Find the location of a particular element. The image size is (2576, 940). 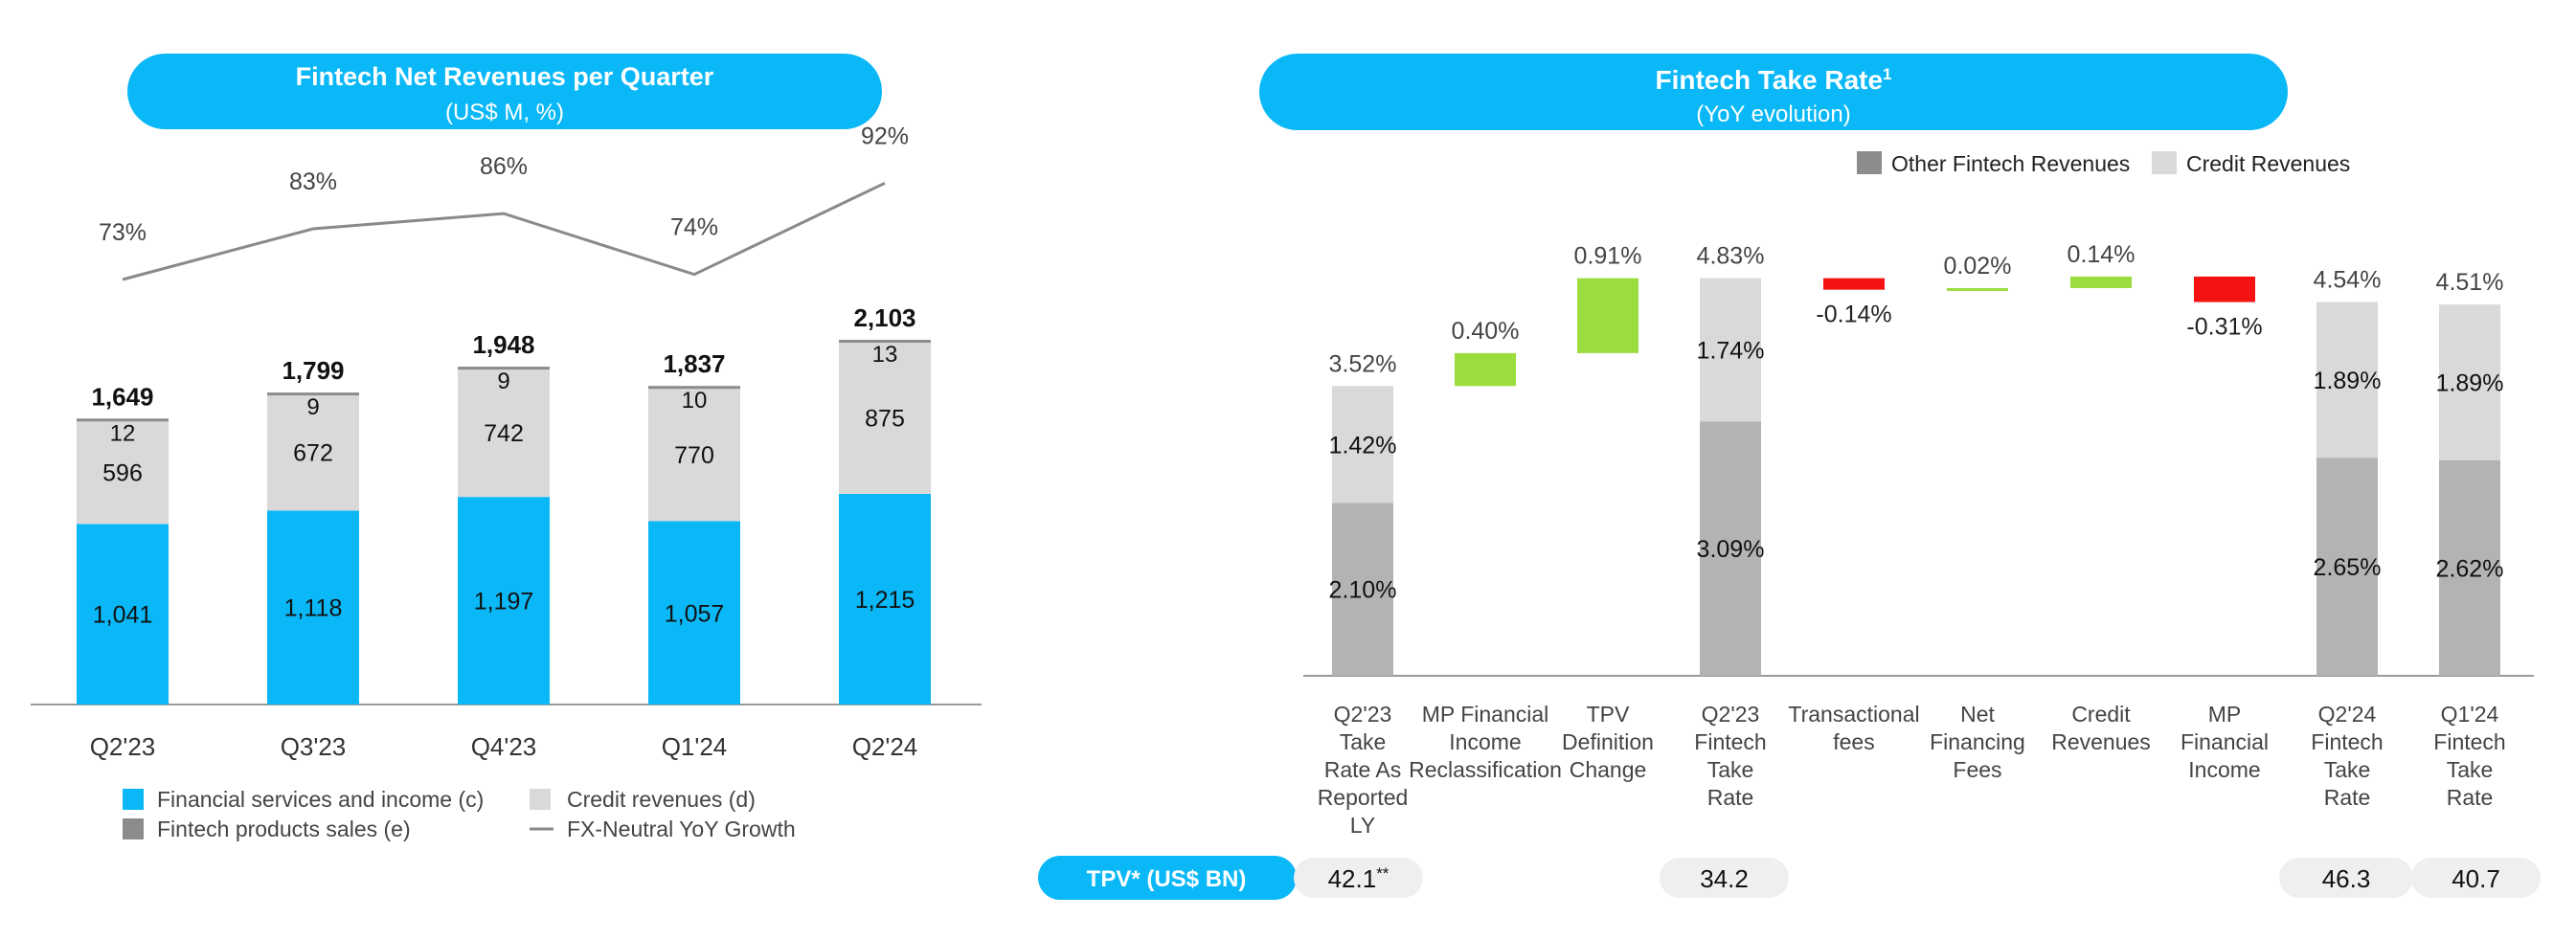

label-financial-services: 1,215 is located at coordinates (885, 600).